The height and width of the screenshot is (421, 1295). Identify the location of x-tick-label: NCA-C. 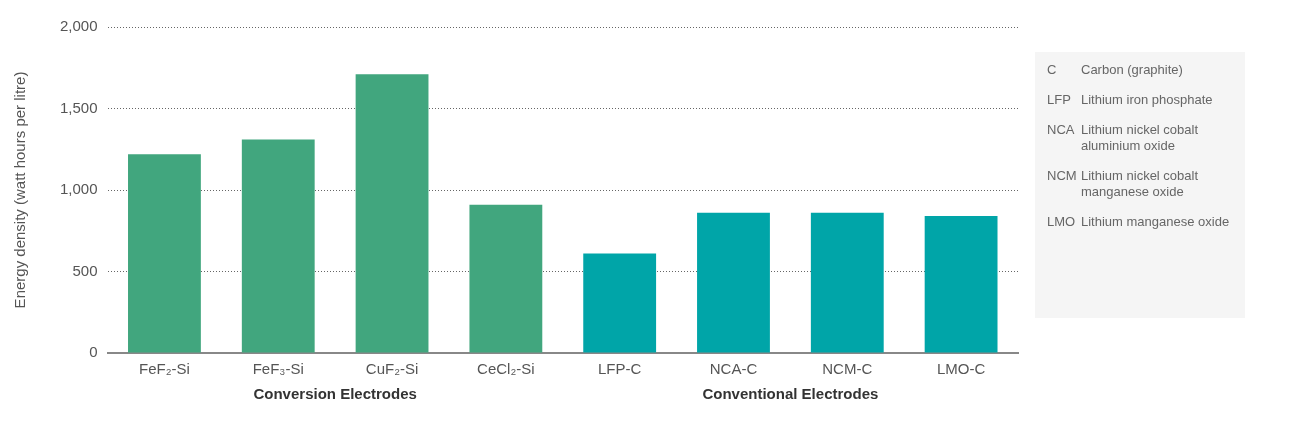
(733, 369).